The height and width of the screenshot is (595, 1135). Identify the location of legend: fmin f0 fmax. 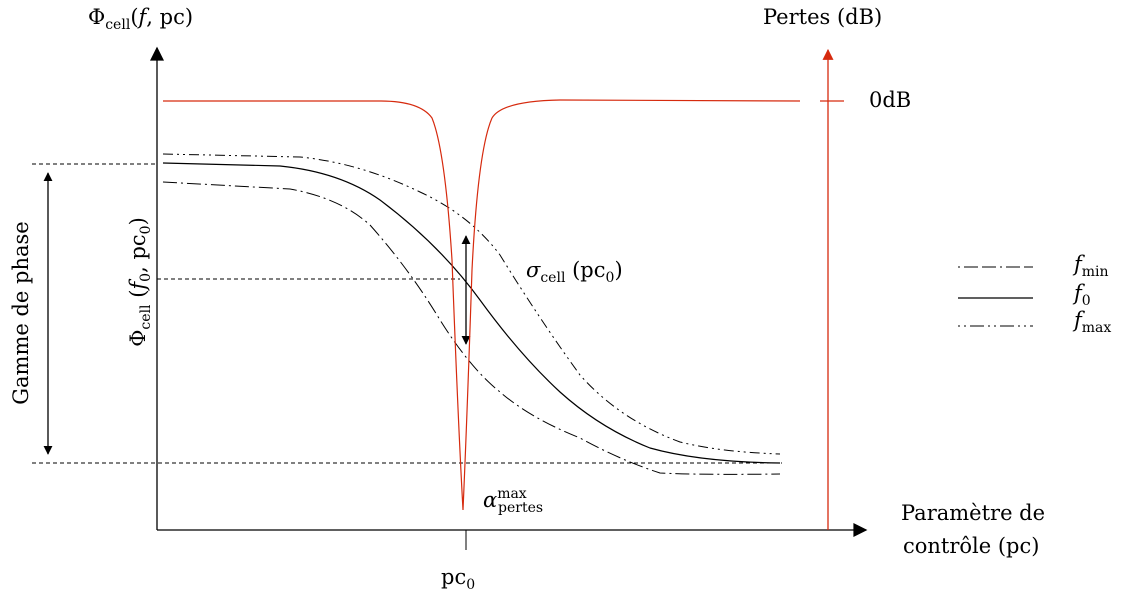
(1034, 294).